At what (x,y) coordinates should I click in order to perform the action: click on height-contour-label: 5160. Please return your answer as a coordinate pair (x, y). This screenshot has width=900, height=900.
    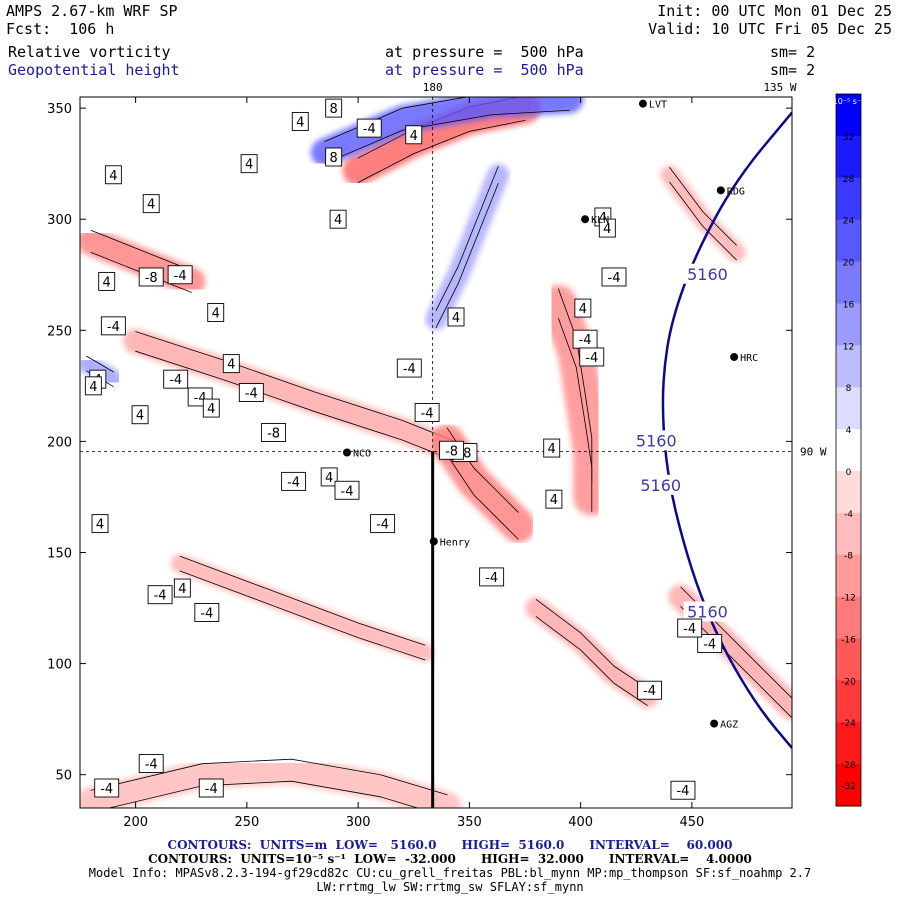
    Looking at the image, I should click on (707, 274).